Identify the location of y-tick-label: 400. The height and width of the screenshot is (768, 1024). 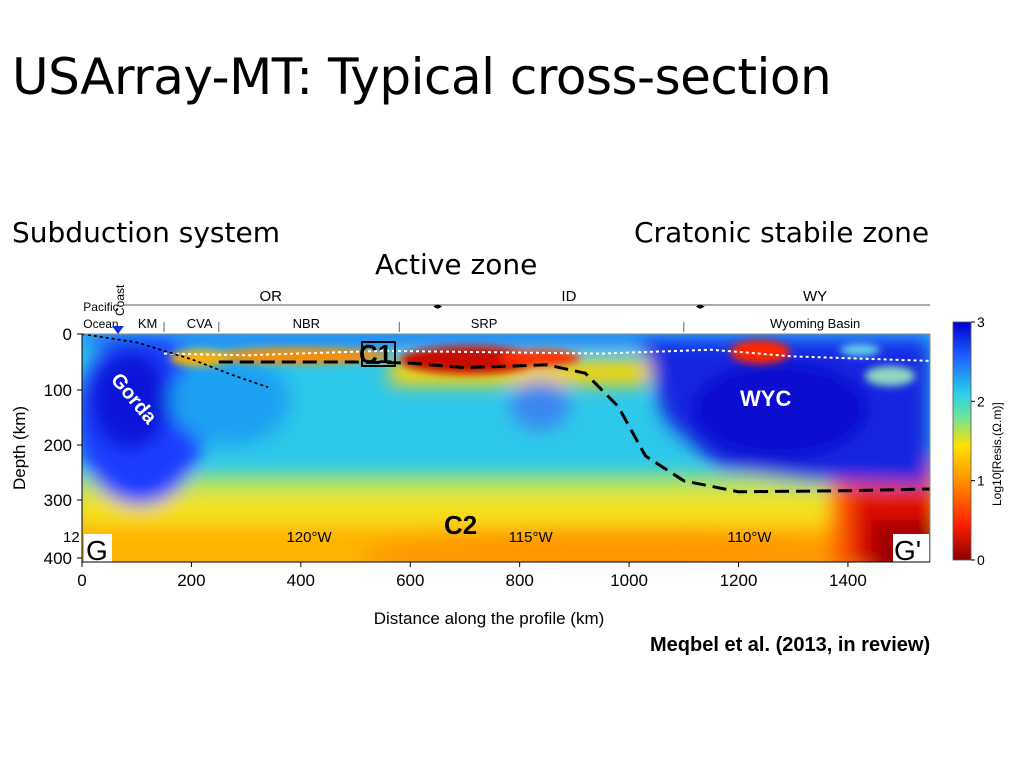
(58, 558).